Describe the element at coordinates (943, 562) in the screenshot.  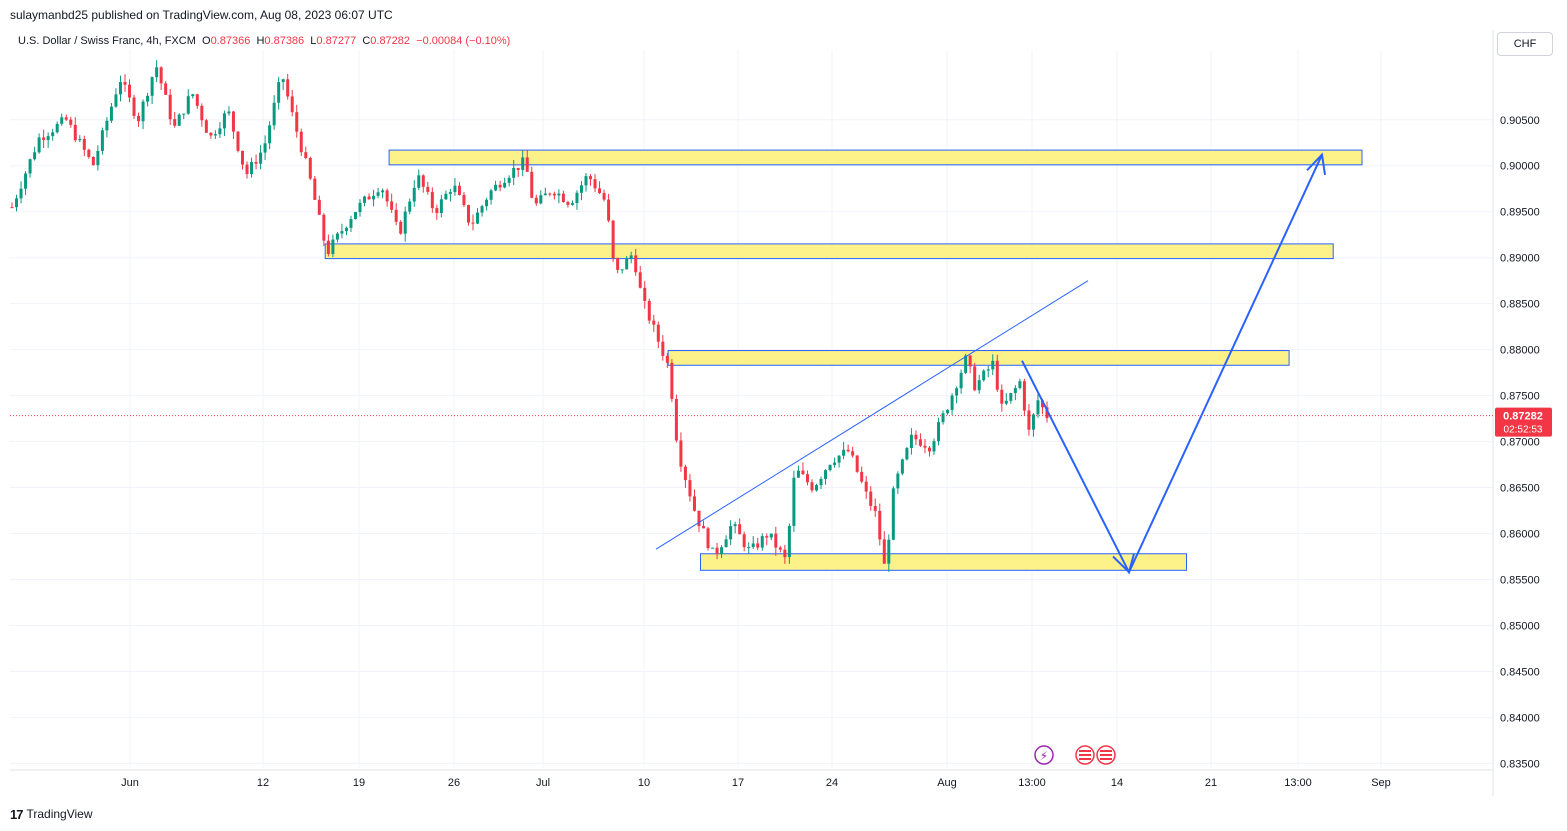
I see `support-zone` at that location.